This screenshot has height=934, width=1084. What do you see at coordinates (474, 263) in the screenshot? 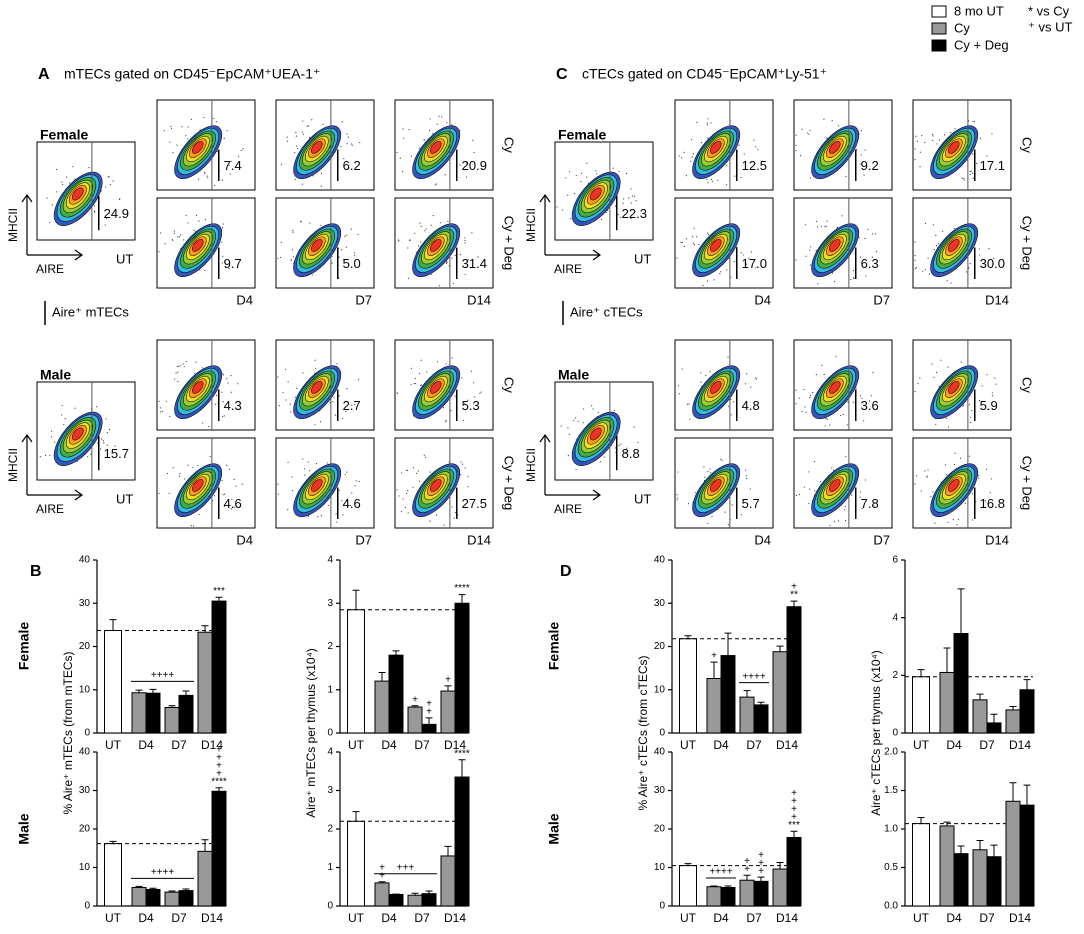
I see `gate-percent: 31.4` at bounding box center [474, 263].